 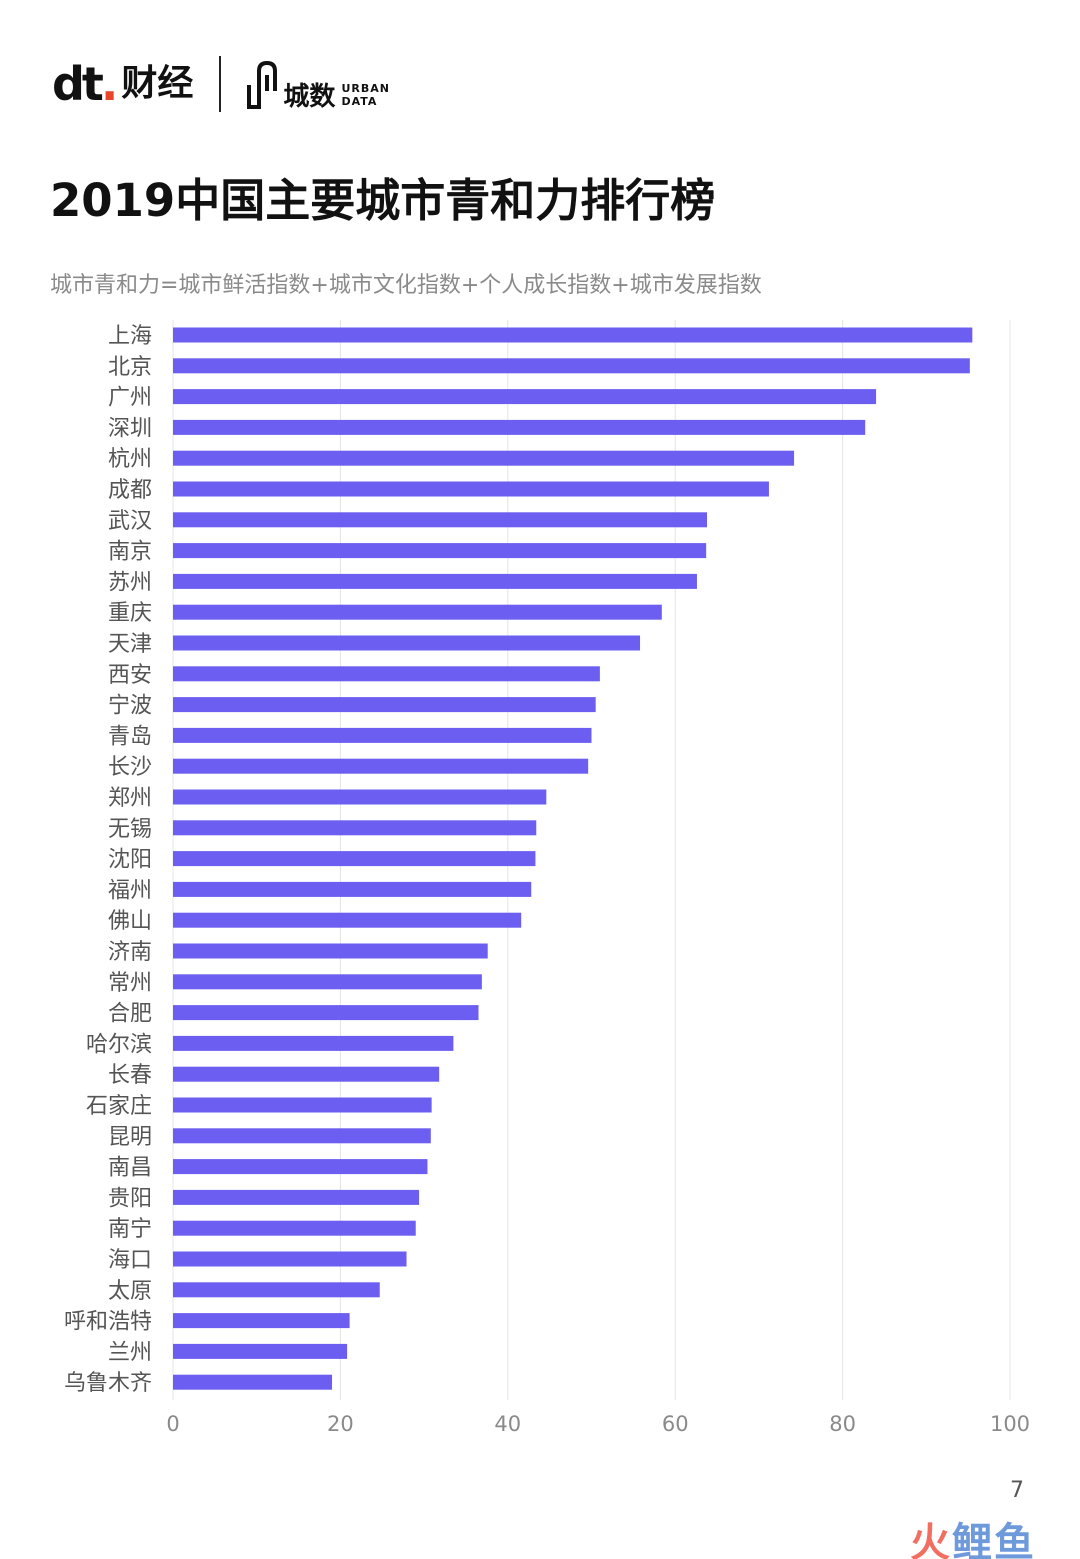 What do you see at coordinates (130, 921) in the screenshot?
I see `category-label: 佛山` at bounding box center [130, 921].